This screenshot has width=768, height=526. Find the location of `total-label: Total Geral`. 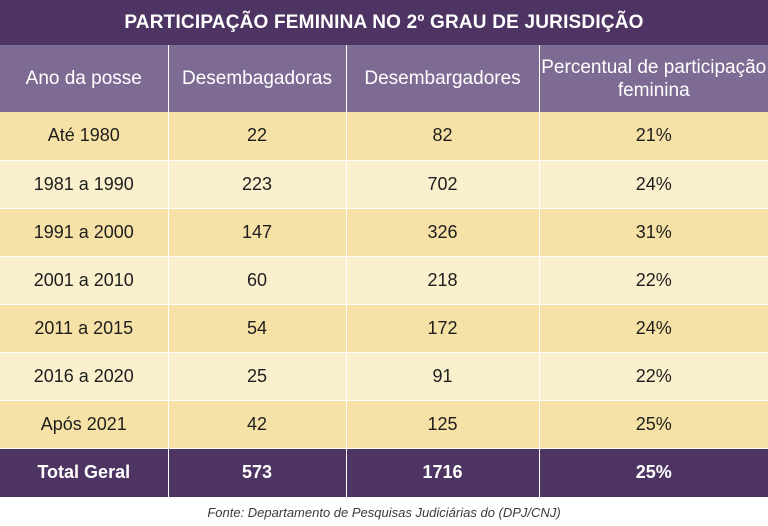

total-label: Total Geral is located at coordinates (84, 472).